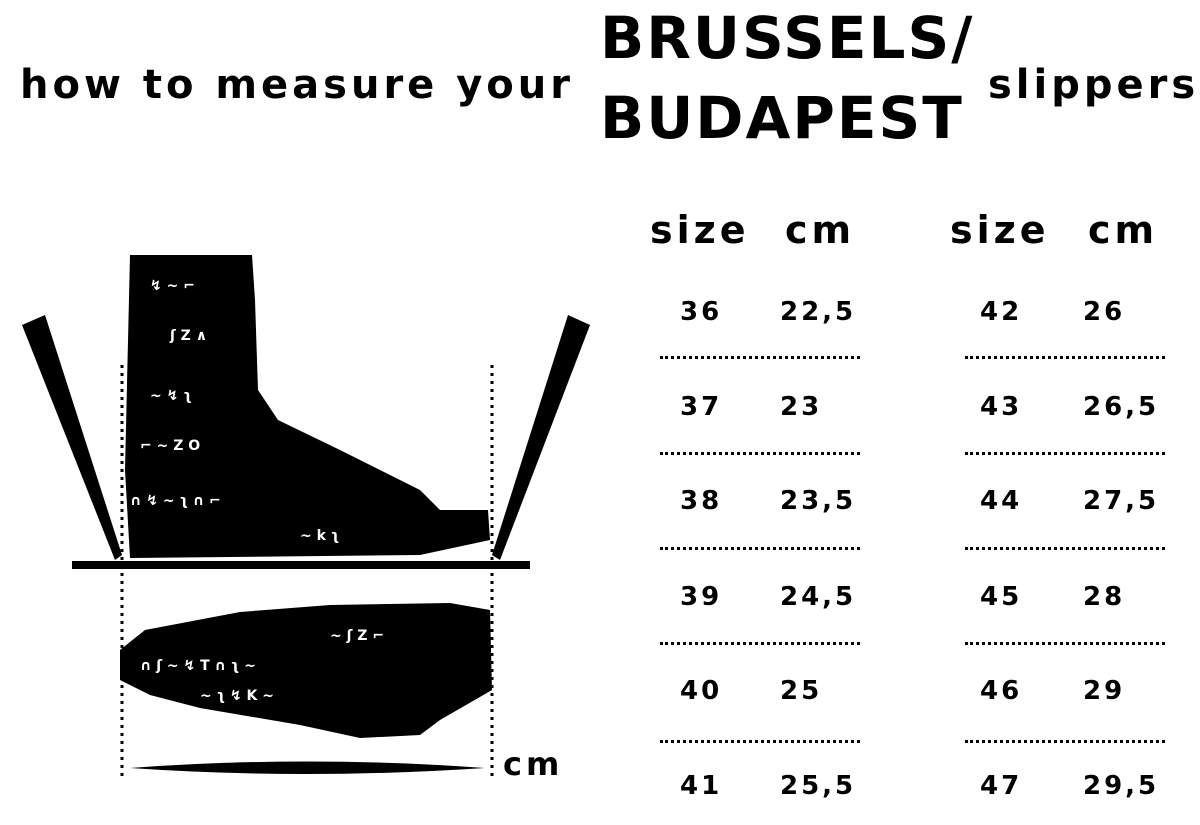 This screenshot has height=825, width=1200. What do you see at coordinates (1001, 501) in the screenshot?
I see `size-cell: 44` at bounding box center [1001, 501].